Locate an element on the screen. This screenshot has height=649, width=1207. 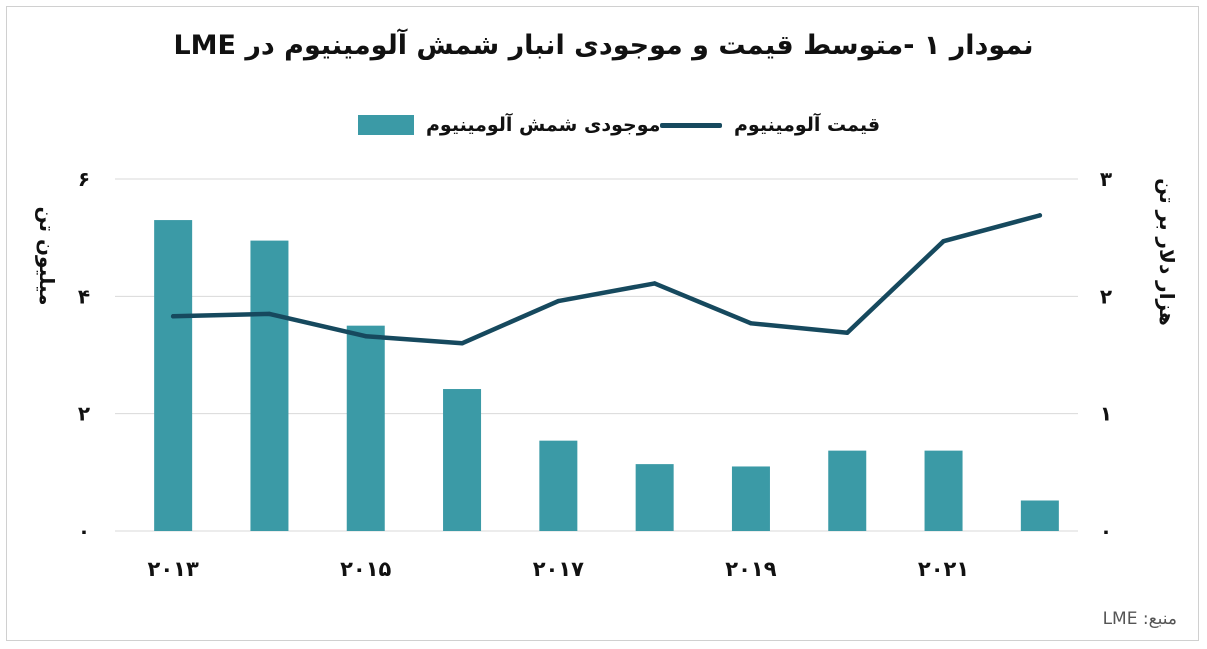
legend-item-price: قیمت آلومینیوم is located at coordinates (770, 125).